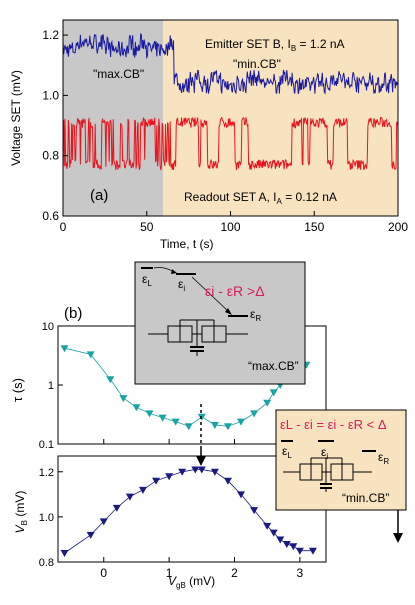 Image resolution: width=415 pixels, height=605 pixels. What do you see at coordinates (237, 291) in the screenshot?
I see `condition-rest: i - εR >Δ` at bounding box center [237, 291].